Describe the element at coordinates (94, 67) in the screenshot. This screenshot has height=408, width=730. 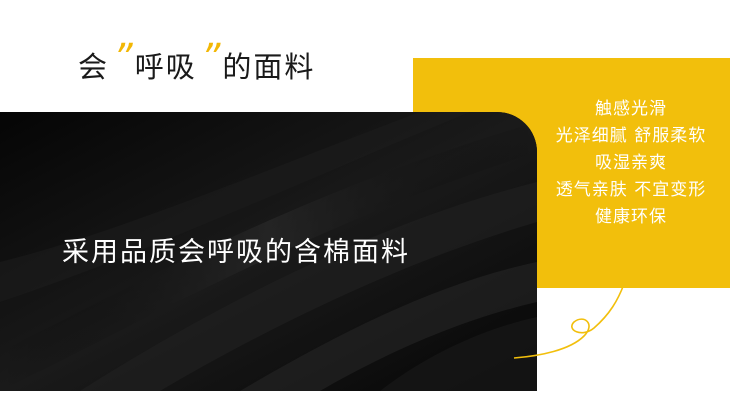
I see `title-part-1: 会` at that location.